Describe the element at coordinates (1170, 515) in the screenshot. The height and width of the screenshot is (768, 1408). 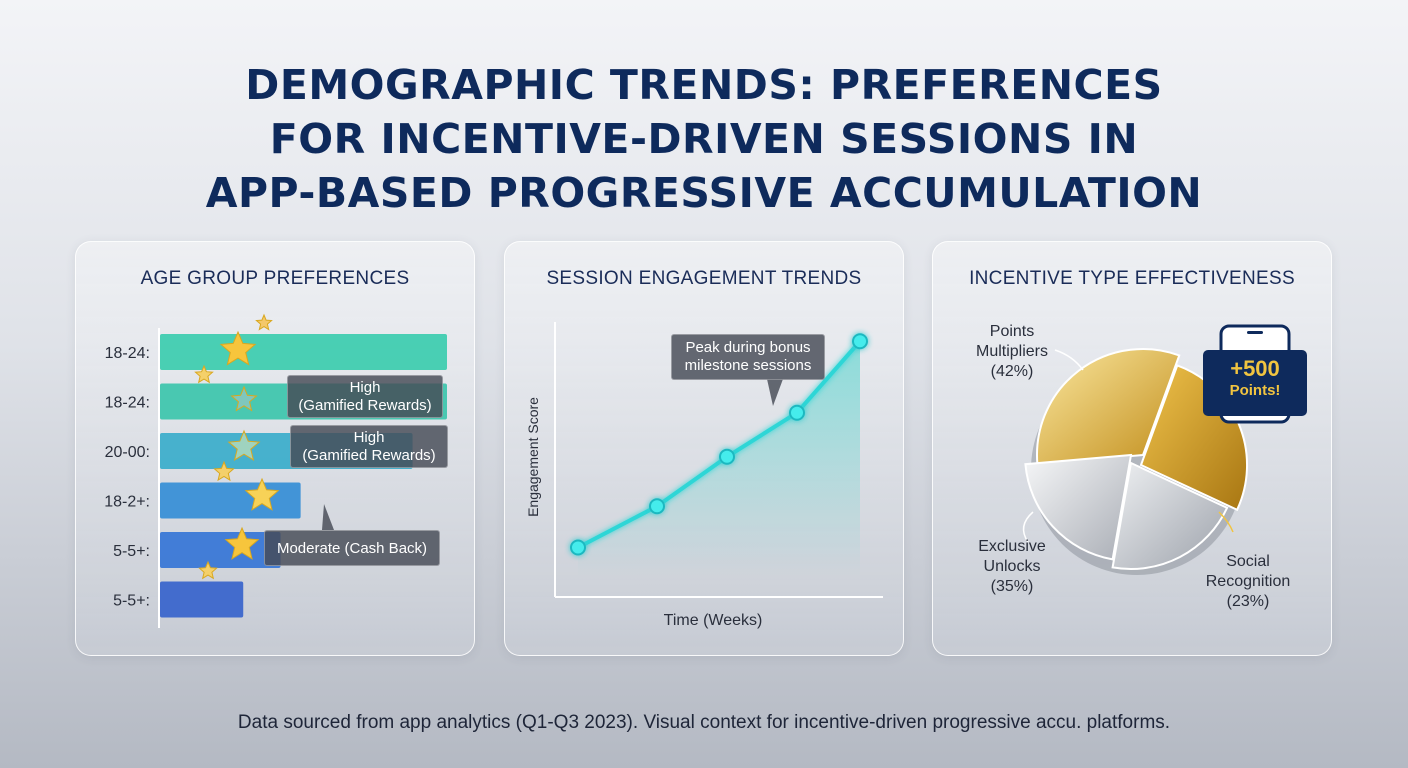
I see `slice-exclusive-unlocks` at that location.